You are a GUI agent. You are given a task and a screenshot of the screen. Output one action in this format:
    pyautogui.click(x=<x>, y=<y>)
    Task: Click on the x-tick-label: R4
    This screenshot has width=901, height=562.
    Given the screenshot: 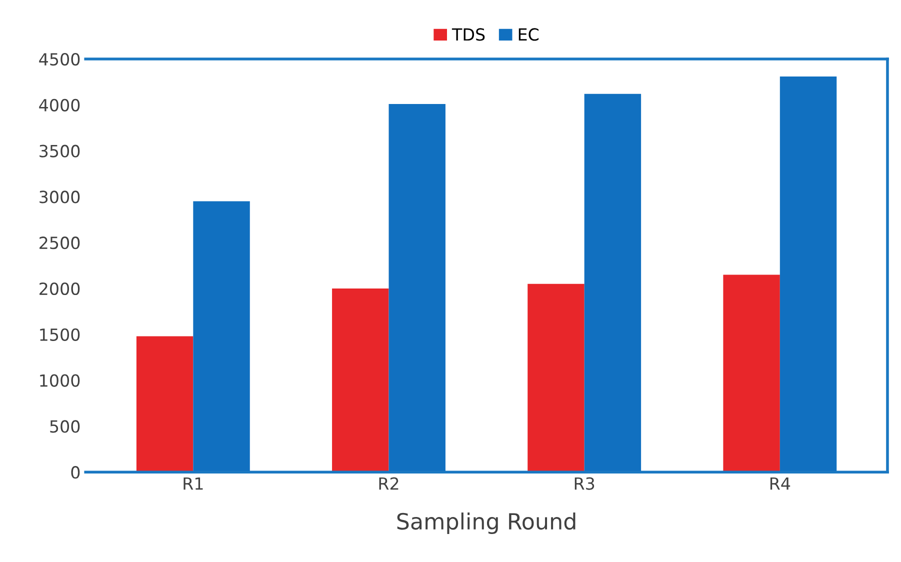 What is the action you would take?
    pyautogui.click(x=780, y=483)
    